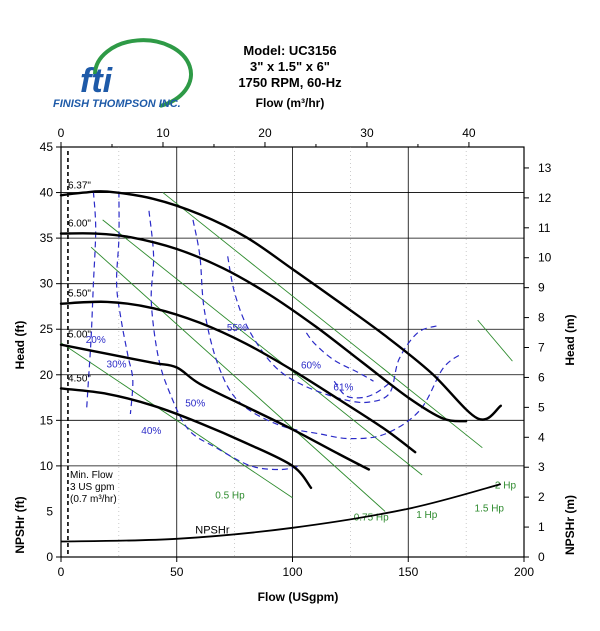 This screenshot has width=600, height=631. I want to click on logo-company-name: FINISH THOMPSON INC., so click(117, 104).